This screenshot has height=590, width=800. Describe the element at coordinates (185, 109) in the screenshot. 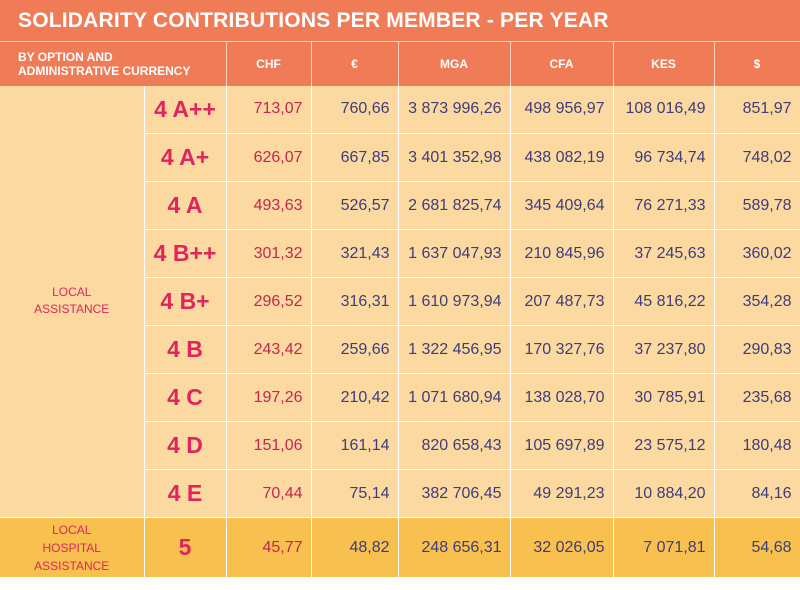

I see `option-label: 4 A++` at that location.